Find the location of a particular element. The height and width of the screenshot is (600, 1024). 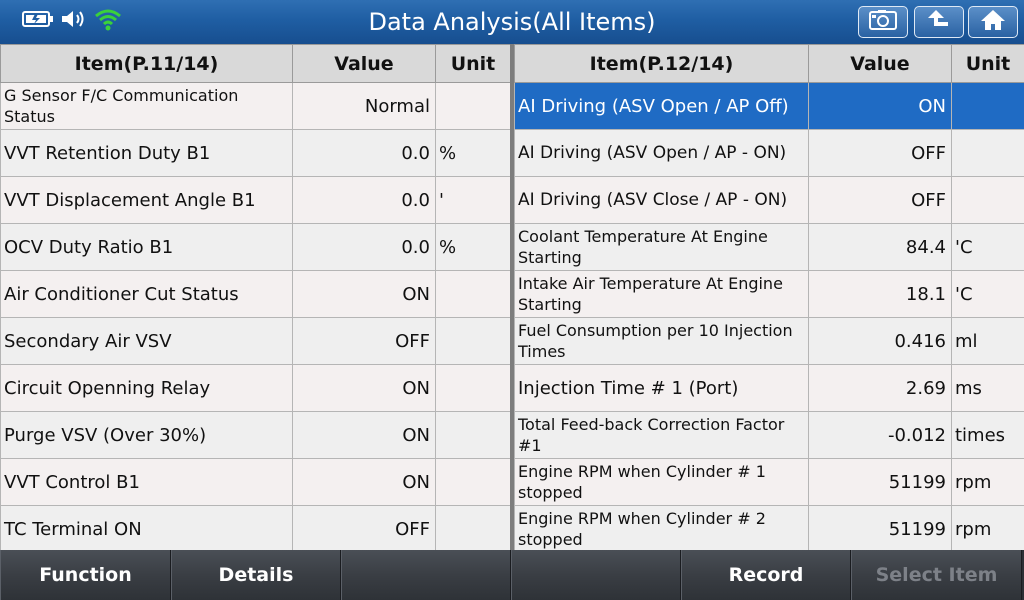

item-value: Normal is located at coordinates (364, 106).